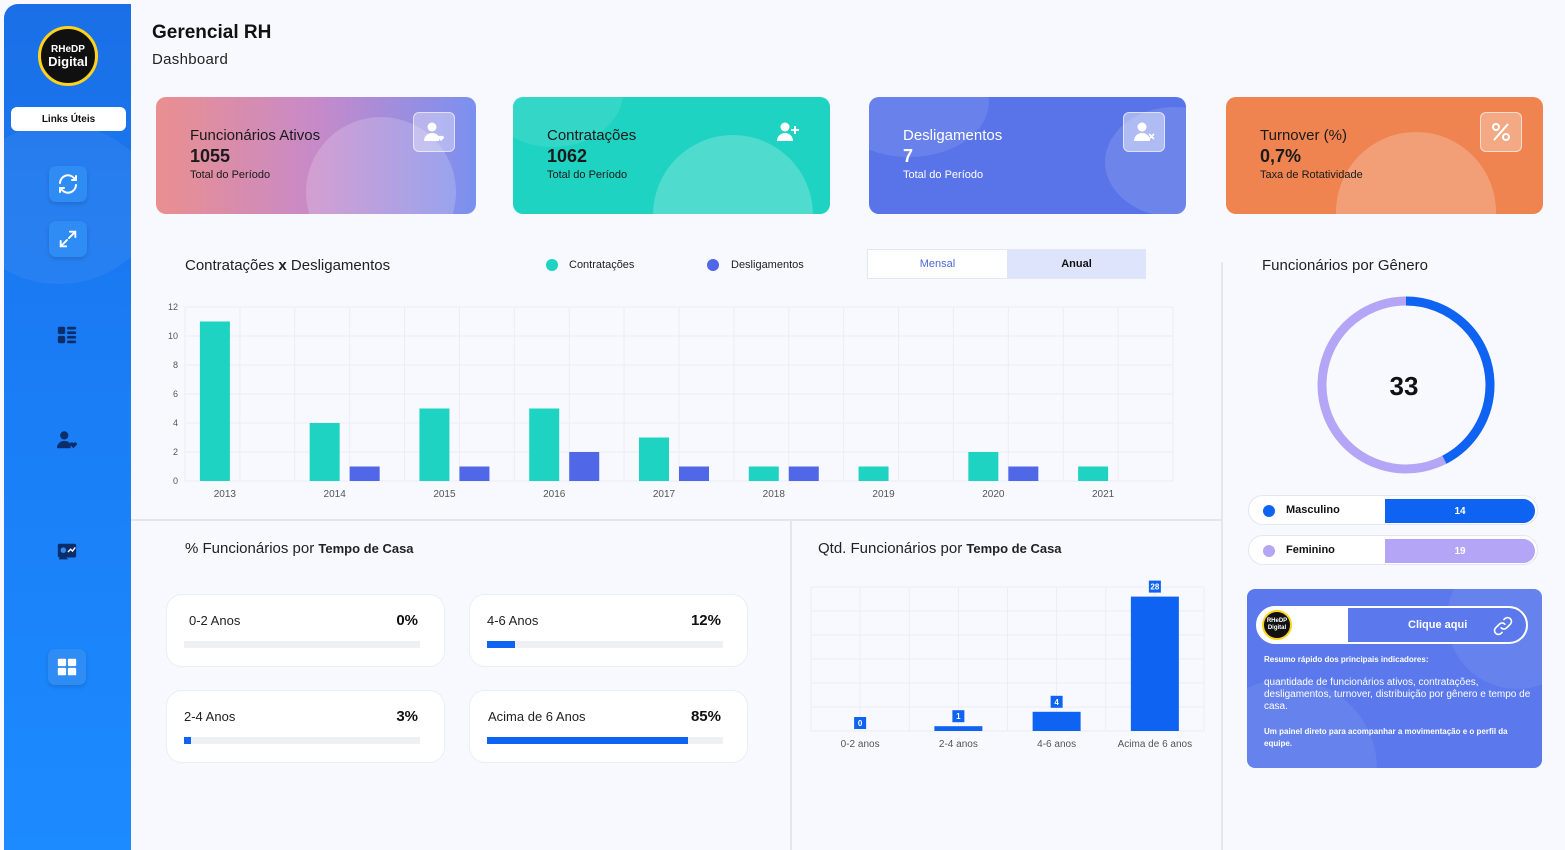 This screenshot has height=850, width=1565. Describe the element at coordinates (1155, 744) in the screenshot. I see `x-tick-label: Acima de 6 anos` at that location.